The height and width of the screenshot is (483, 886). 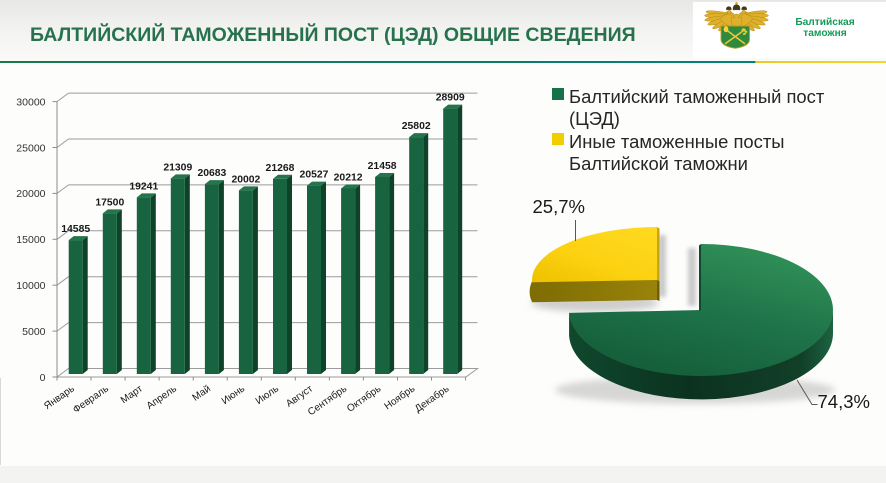 I want to click on svg-text: 14585, so click(x=75, y=229).